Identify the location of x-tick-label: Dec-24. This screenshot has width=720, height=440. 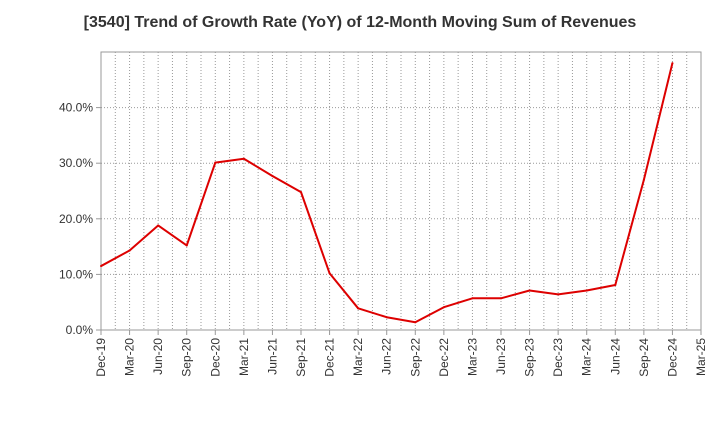
(672, 357).